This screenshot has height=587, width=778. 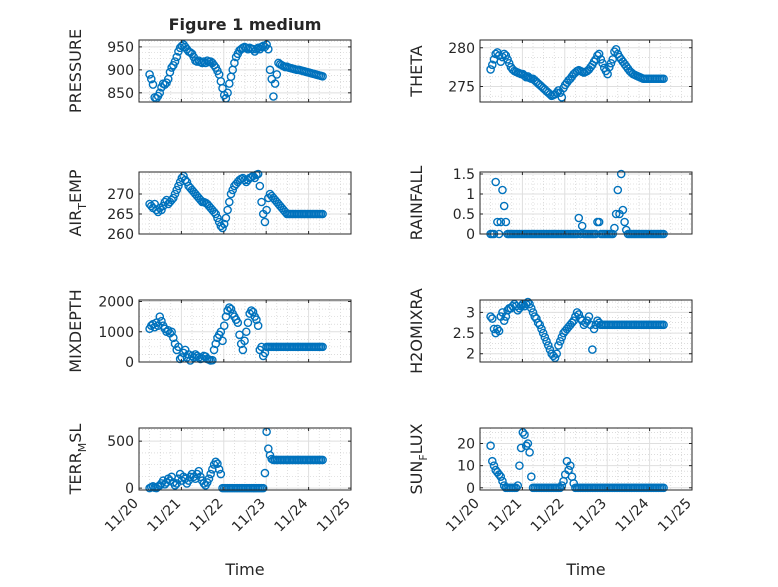 I want to click on y-axis-label: MIXDEPTH, so click(x=75, y=330).